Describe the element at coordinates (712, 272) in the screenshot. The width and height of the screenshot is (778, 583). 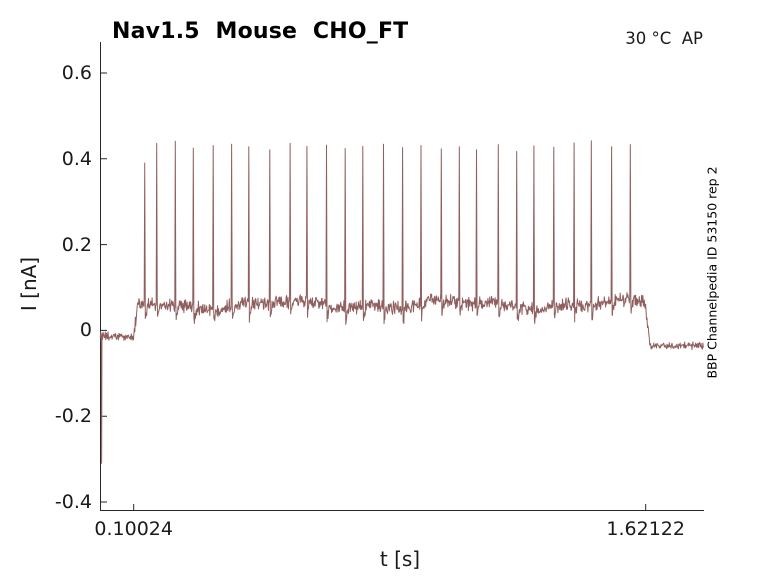
I see `attribution-side-label: BBP Channelpedia ID 53150 rep 2` at that location.